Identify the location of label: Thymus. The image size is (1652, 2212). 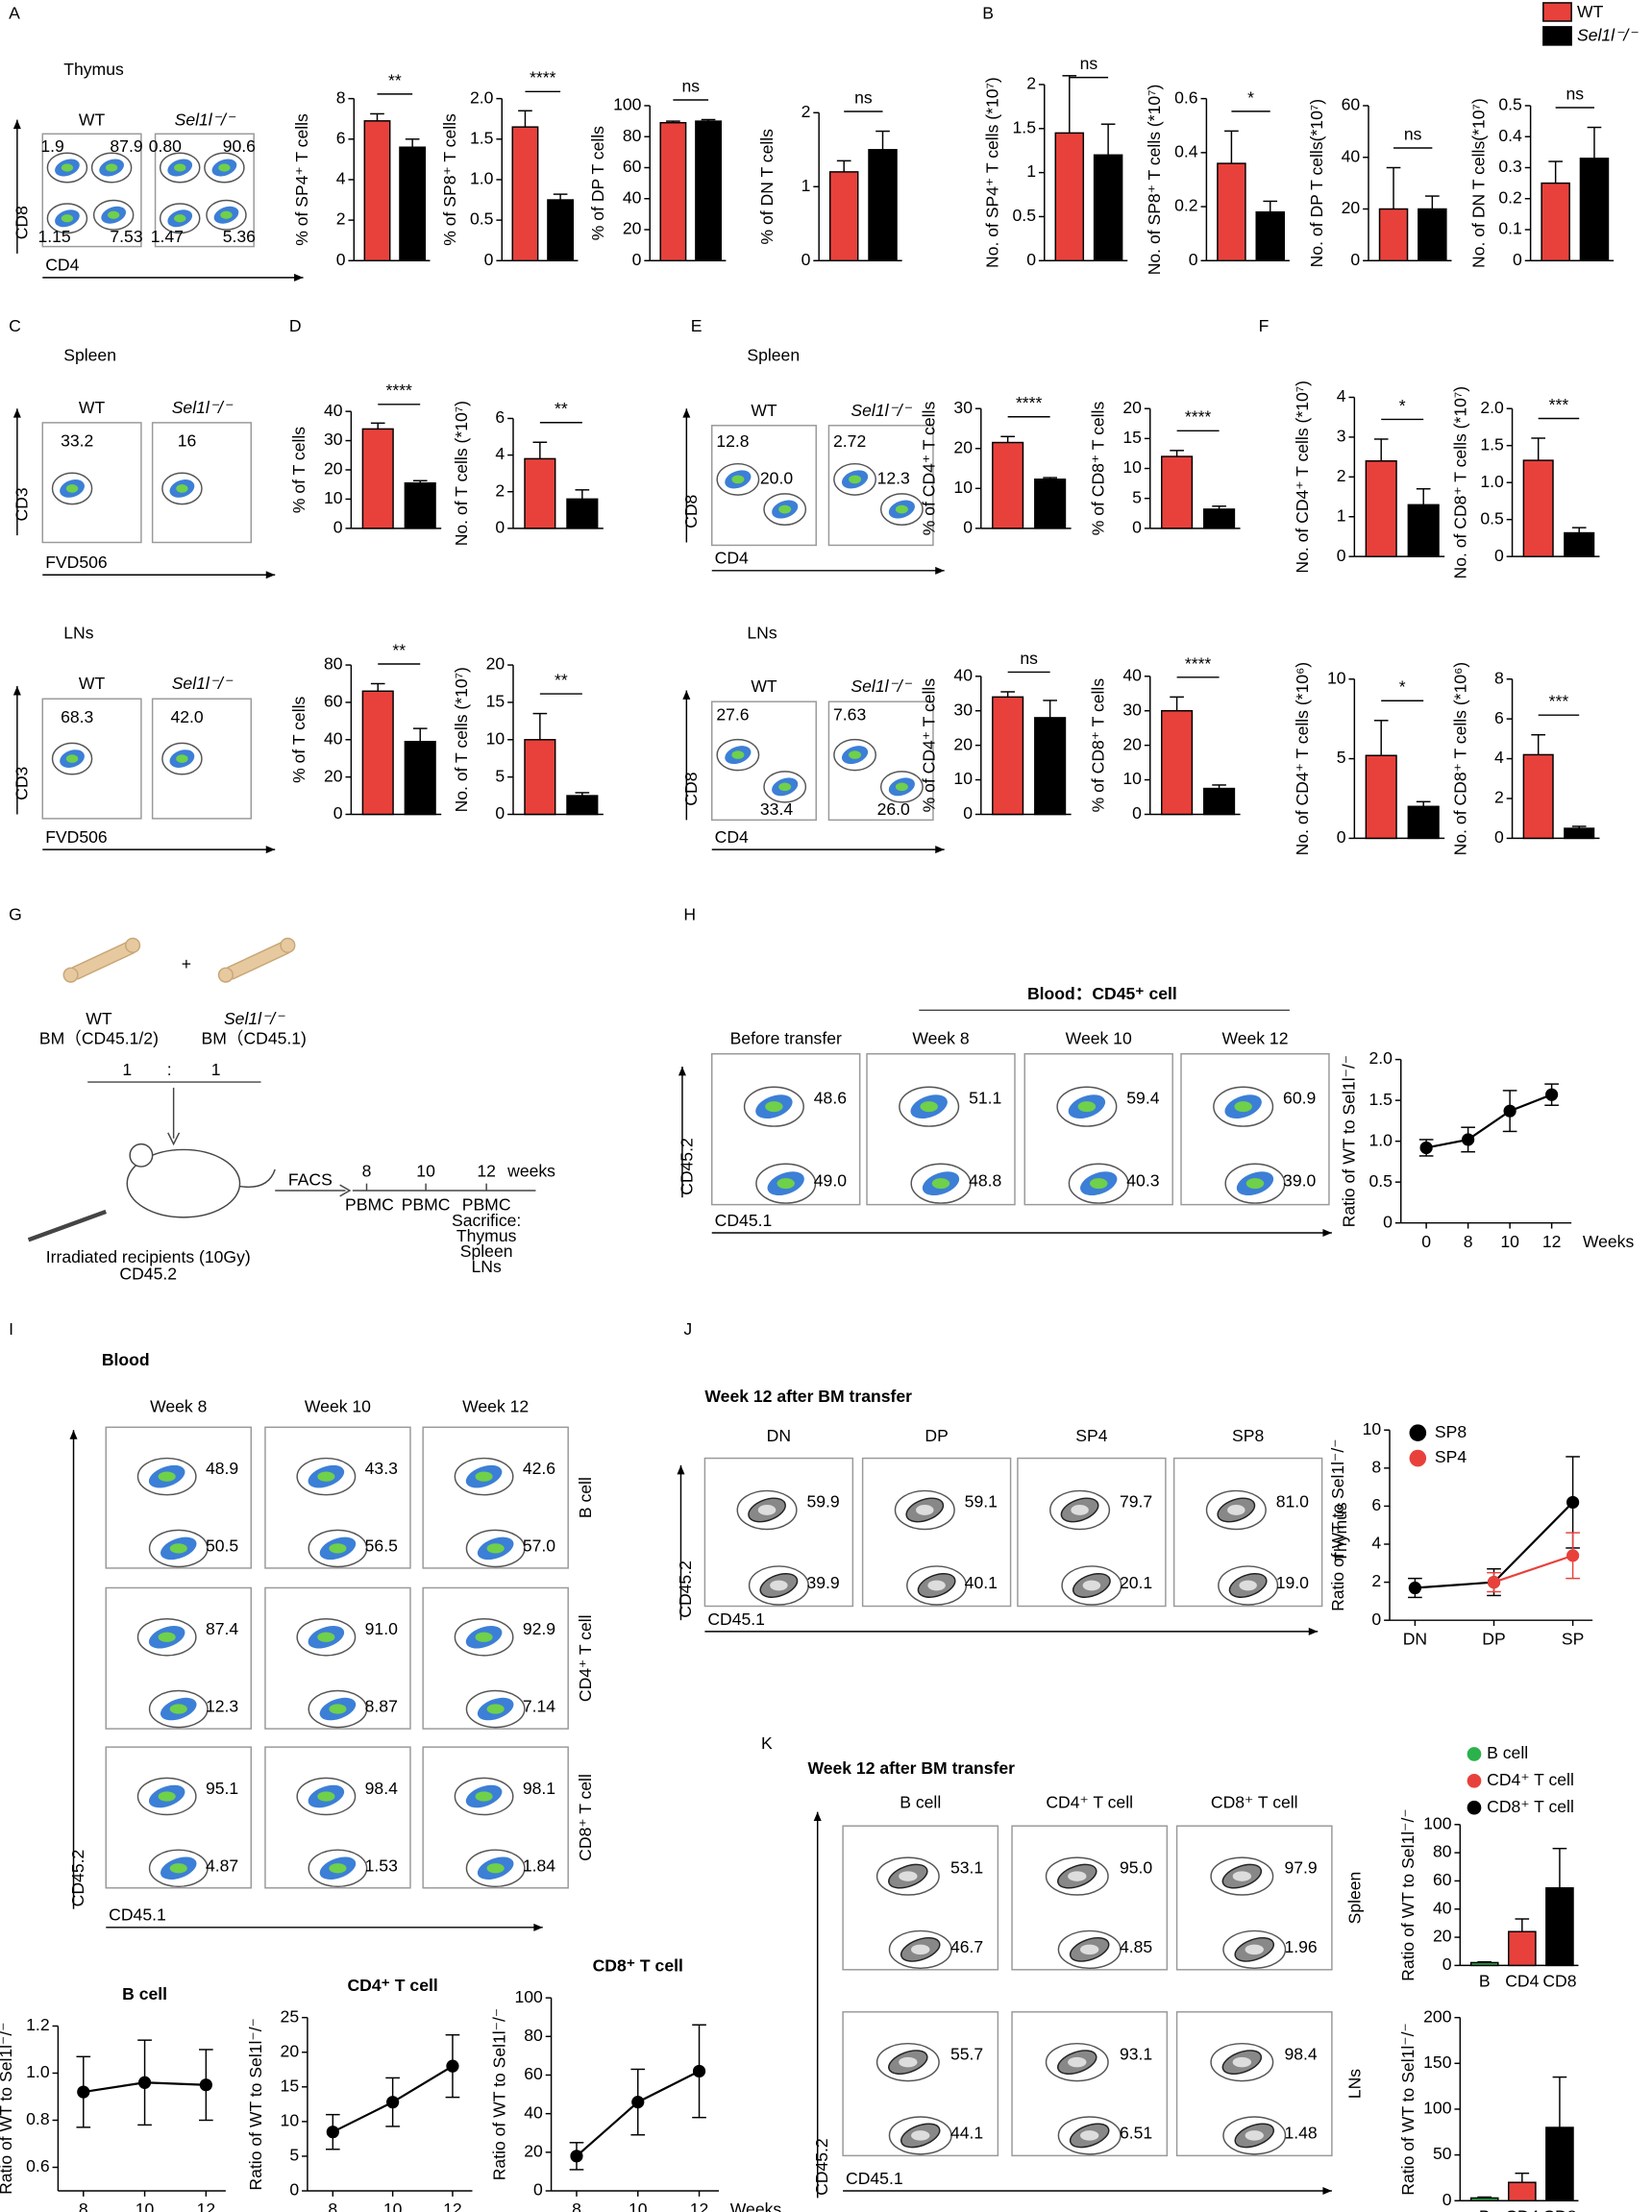
(486, 1235).